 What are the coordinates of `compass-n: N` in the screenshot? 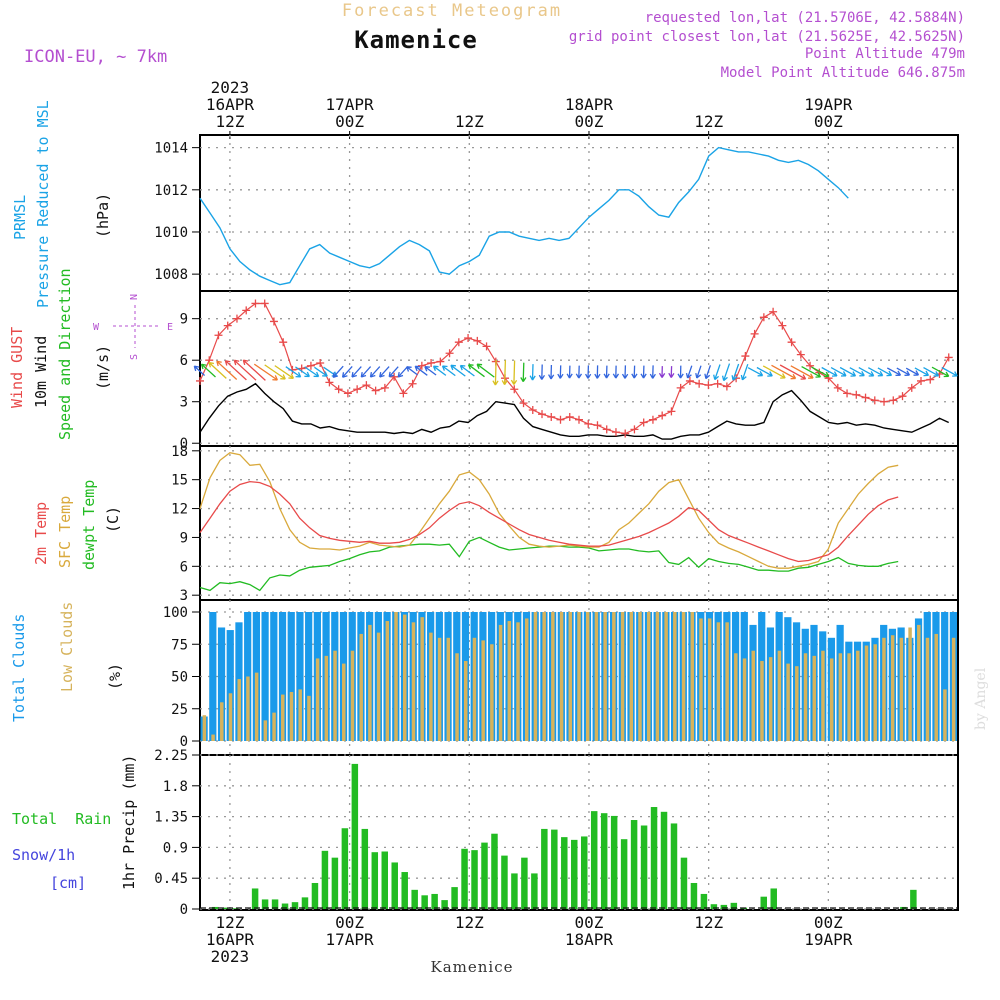 It's located at (134, 297).